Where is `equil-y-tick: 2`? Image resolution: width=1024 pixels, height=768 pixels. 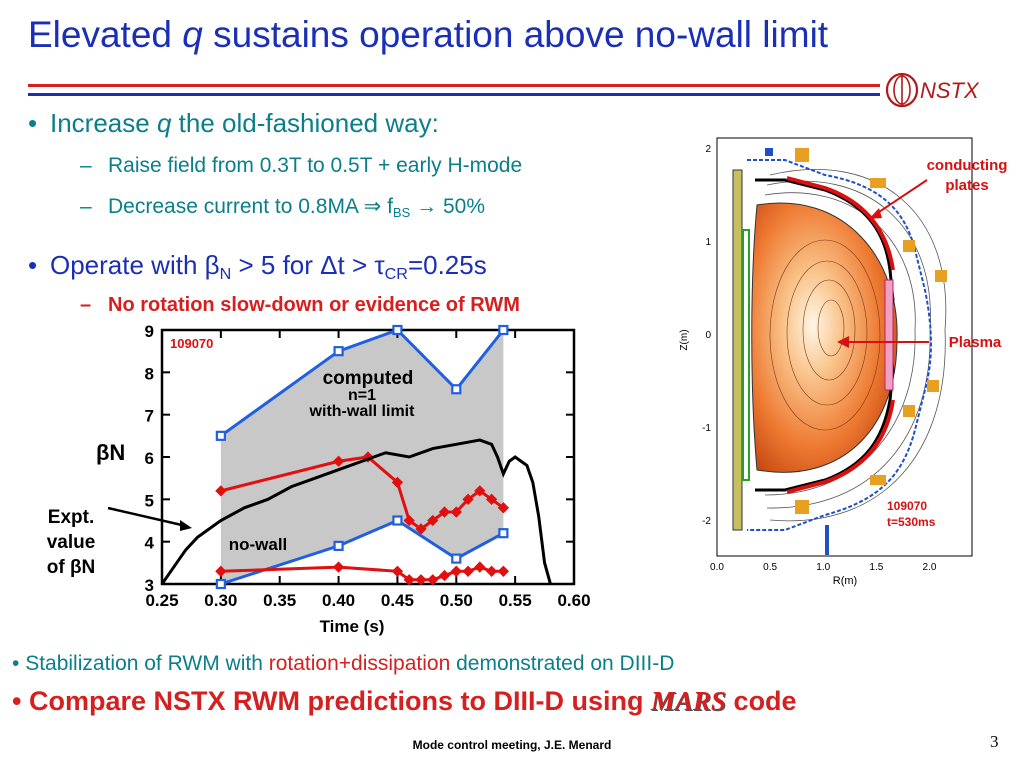
equil-y-tick: 2 is located at coordinates (708, 149).